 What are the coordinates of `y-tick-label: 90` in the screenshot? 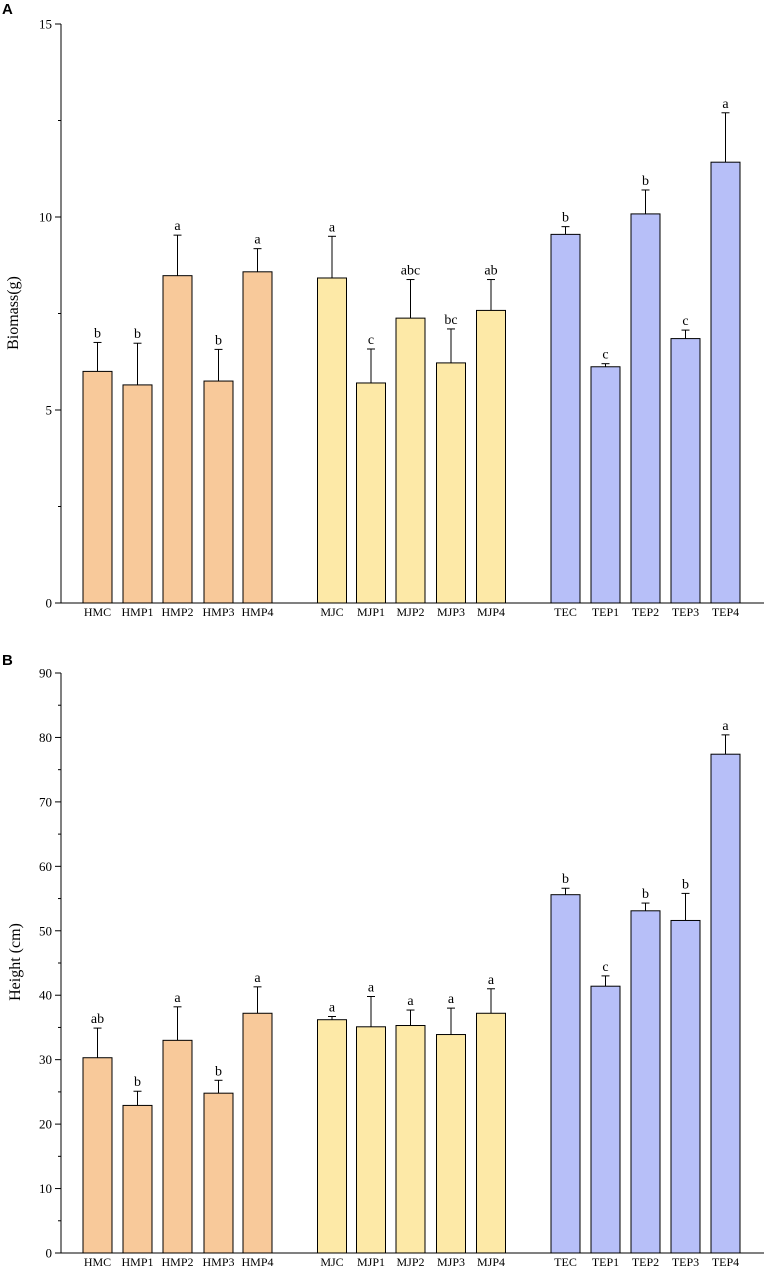 It's located at (45, 673).